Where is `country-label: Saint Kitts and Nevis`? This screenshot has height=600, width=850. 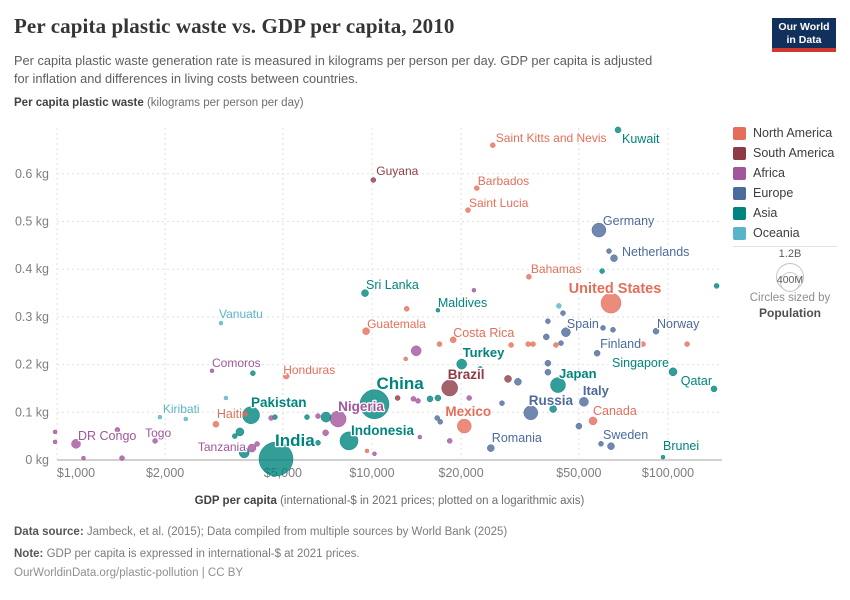 country-label: Saint Kitts and Nevis is located at coordinates (551, 138).